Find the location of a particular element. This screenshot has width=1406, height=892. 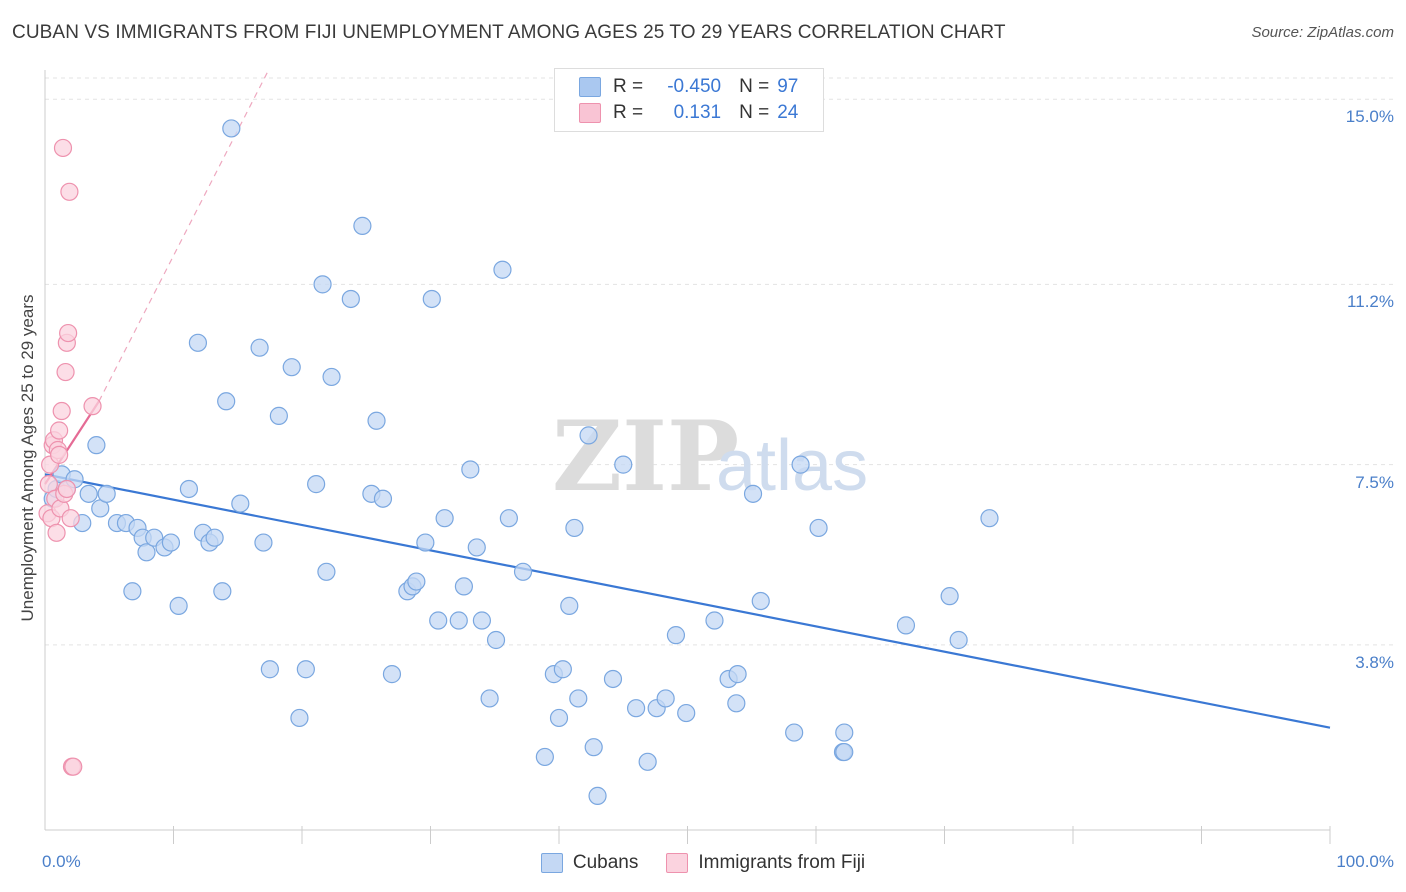

series-legend-fiji: Immigrants from Fiji is located at coordinates (765, 863).